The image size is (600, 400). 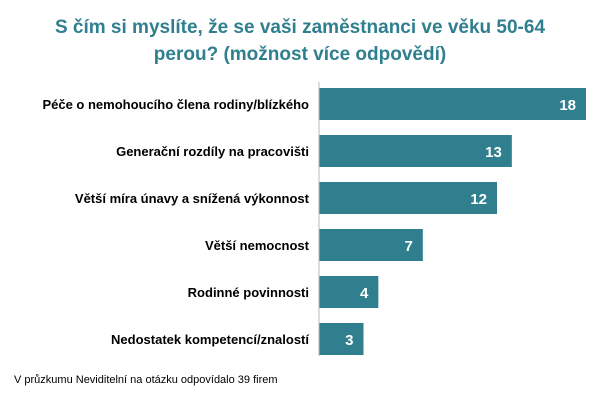 What do you see at coordinates (192, 198) in the screenshot?
I see `category-label-3: Větší míra únavy a snížená výkonnost` at bounding box center [192, 198].